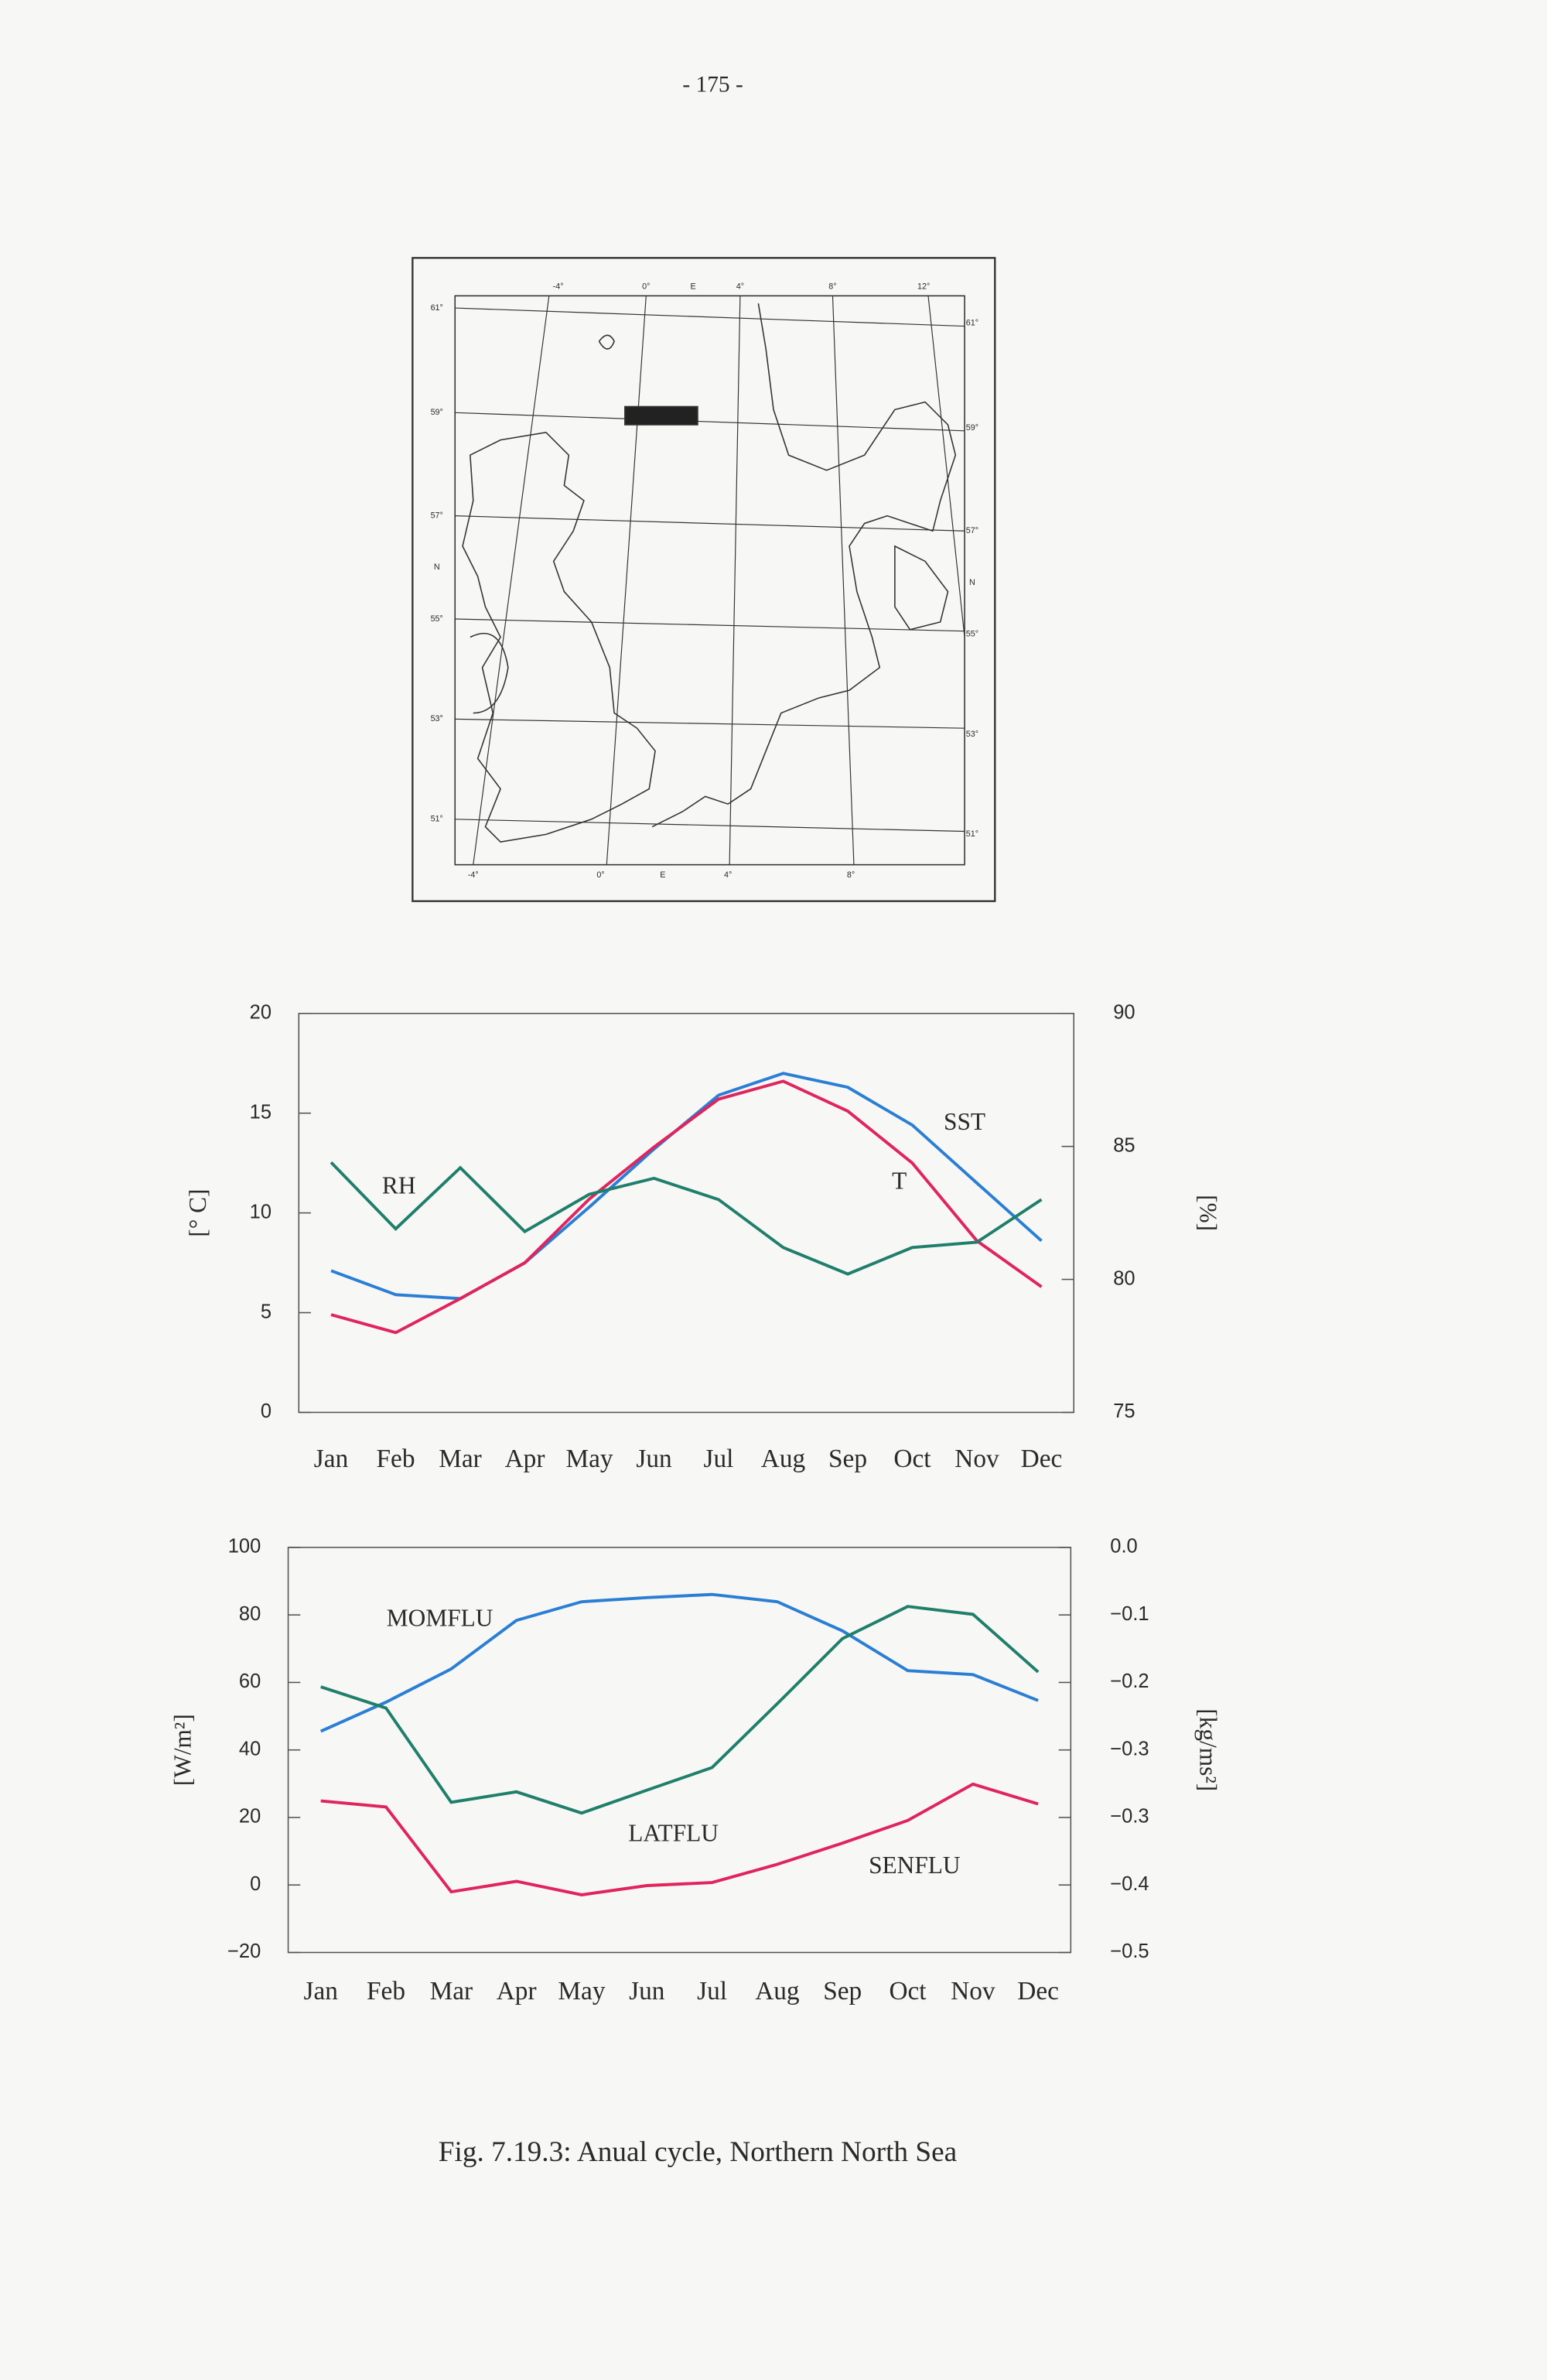 Image resolution: width=1547 pixels, height=2380 pixels. I want to click on coast-shetland, so click(606, 342).